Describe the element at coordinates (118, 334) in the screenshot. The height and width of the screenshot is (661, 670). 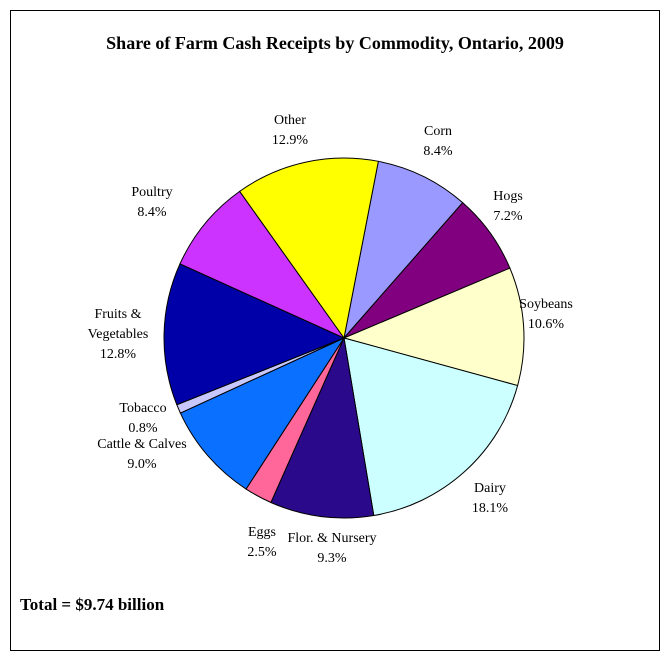
I see `slice-label-fruits-vegetables: Fruits & Vegetables 12.8%` at that location.